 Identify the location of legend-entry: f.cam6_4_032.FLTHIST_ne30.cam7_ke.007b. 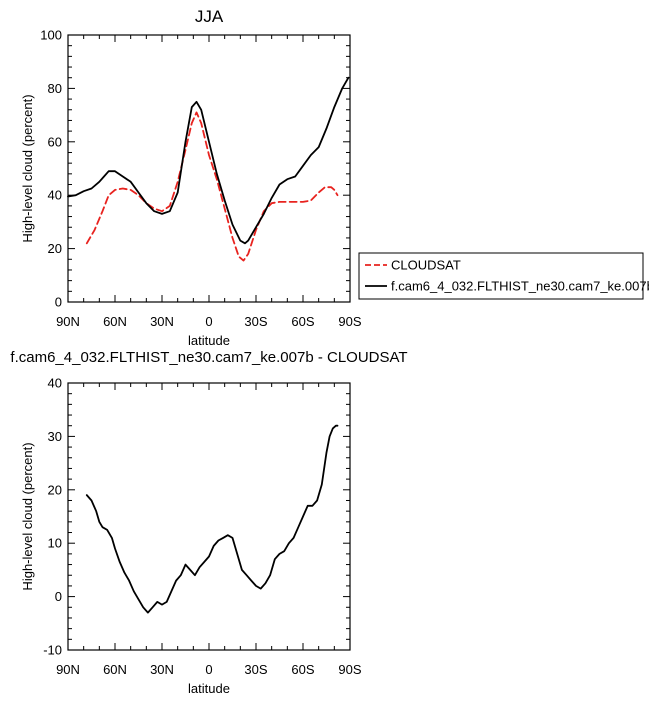
(520, 286).